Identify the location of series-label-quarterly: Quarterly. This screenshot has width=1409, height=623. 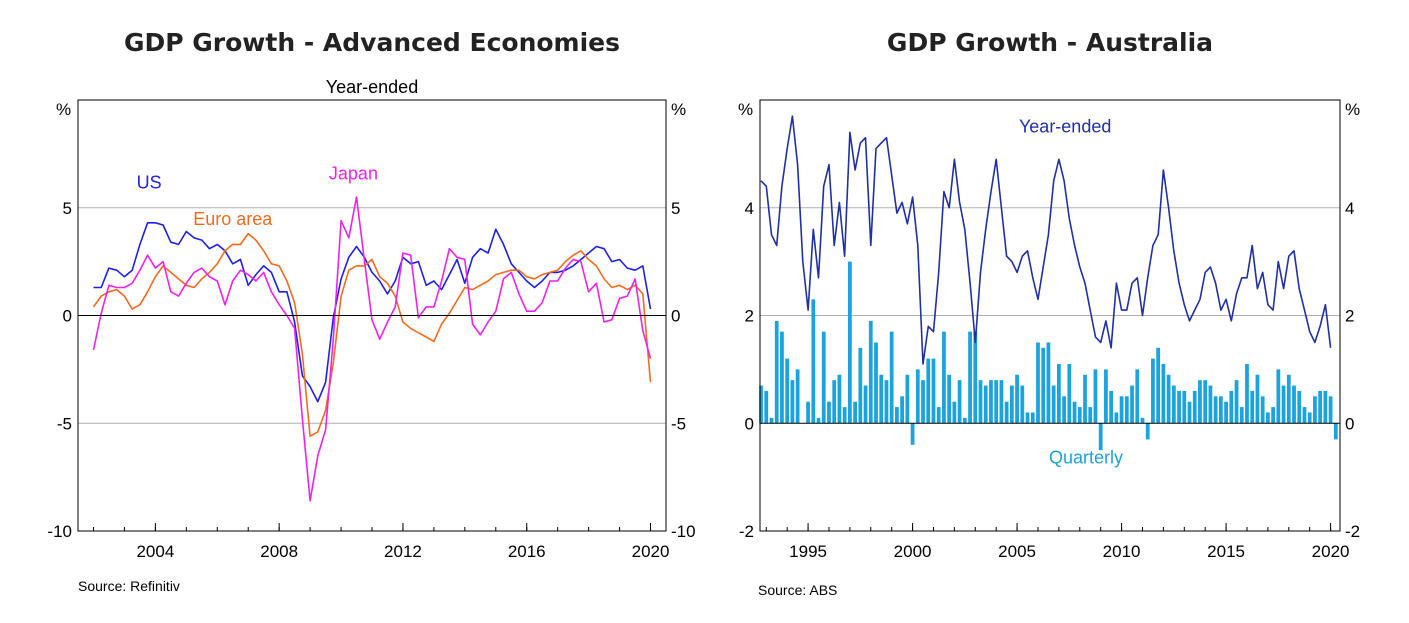
(1086, 458).